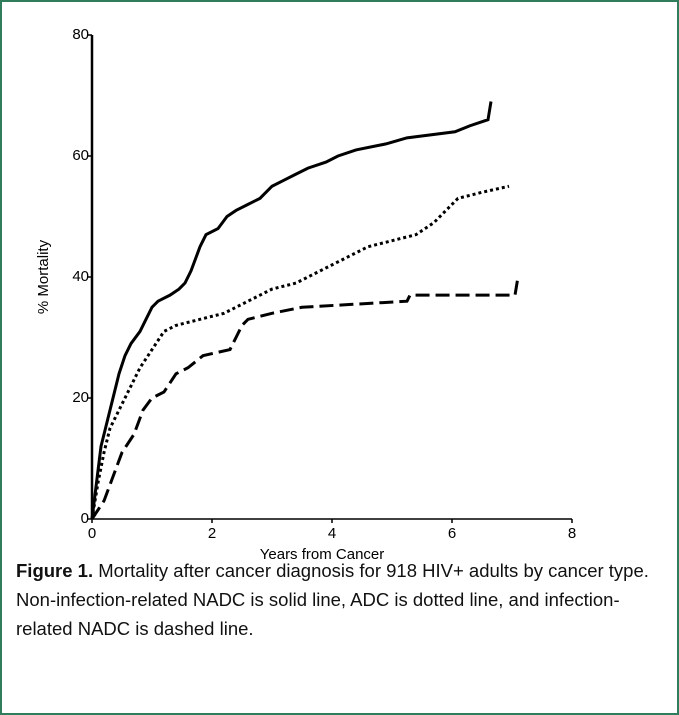  I want to click on x-tick-label: 6, so click(452, 533).